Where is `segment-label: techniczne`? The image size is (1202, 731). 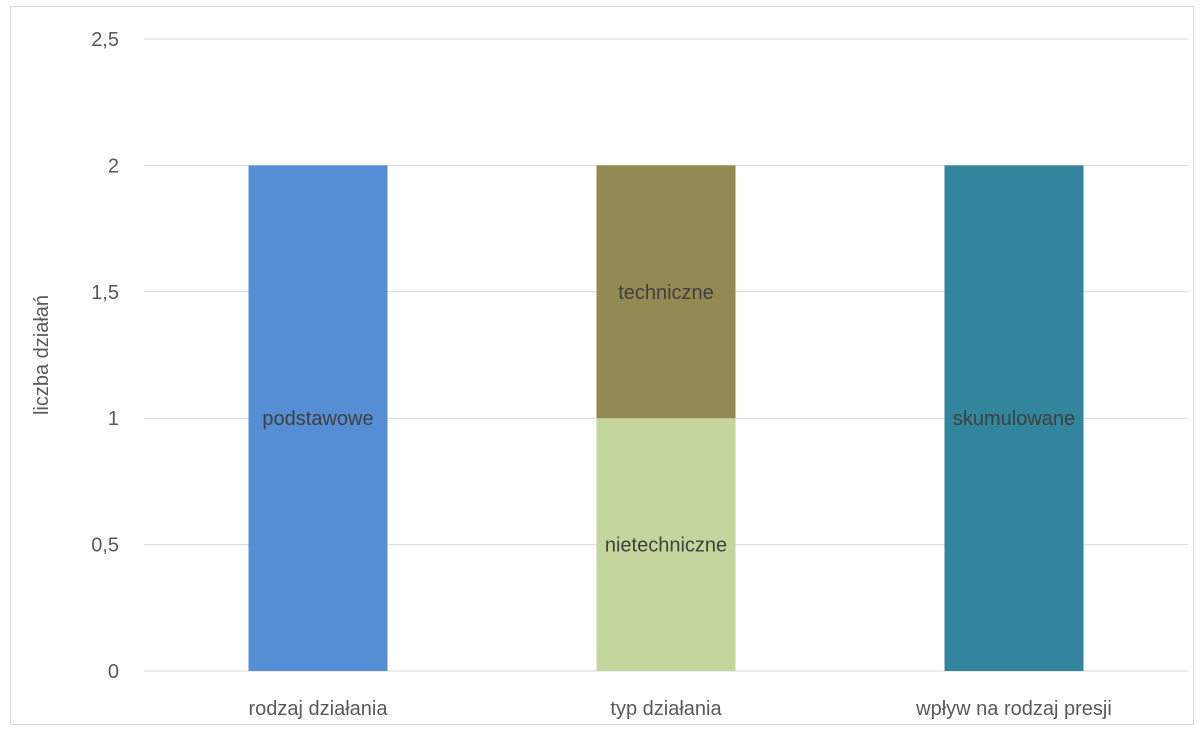
segment-label: techniczne is located at coordinates (666, 293).